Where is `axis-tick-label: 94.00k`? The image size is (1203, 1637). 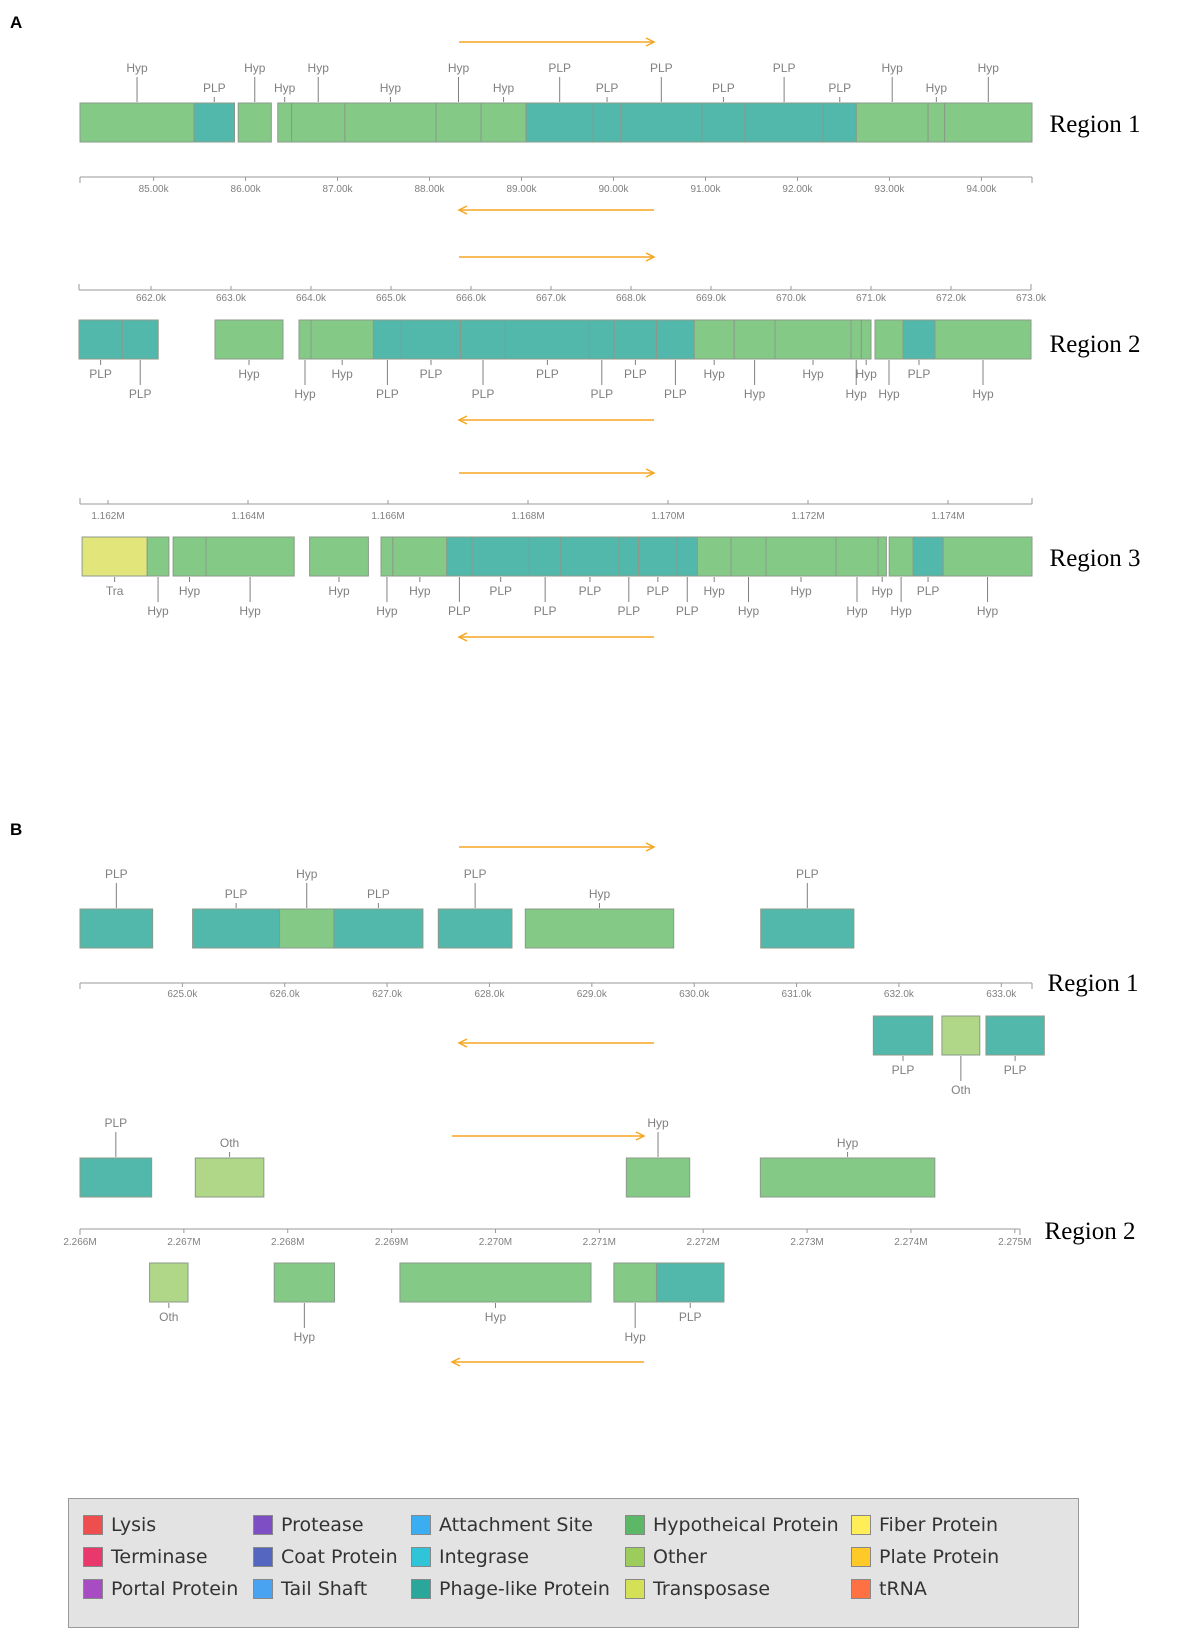
axis-tick-label: 94.00k is located at coordinates (981, 189).